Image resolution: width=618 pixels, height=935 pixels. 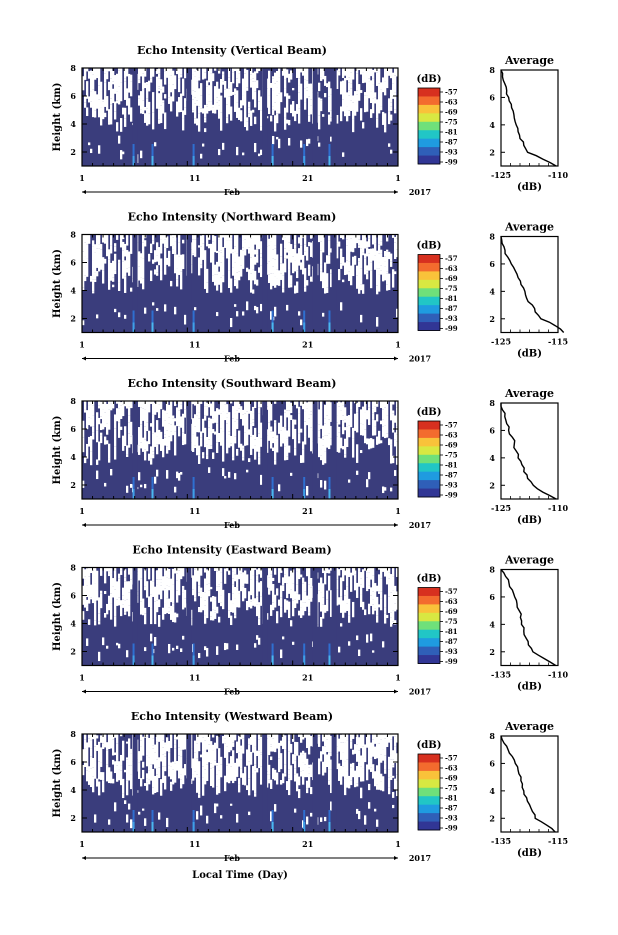 I want to click on colorbar-tick-label: -69, so click(x=451, y=445).